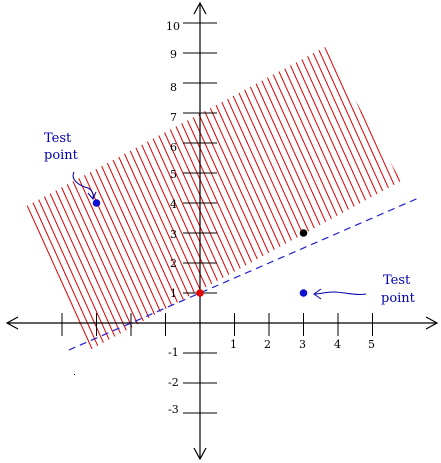  I want to click on x-tick-label: 2, so click(267, 344).